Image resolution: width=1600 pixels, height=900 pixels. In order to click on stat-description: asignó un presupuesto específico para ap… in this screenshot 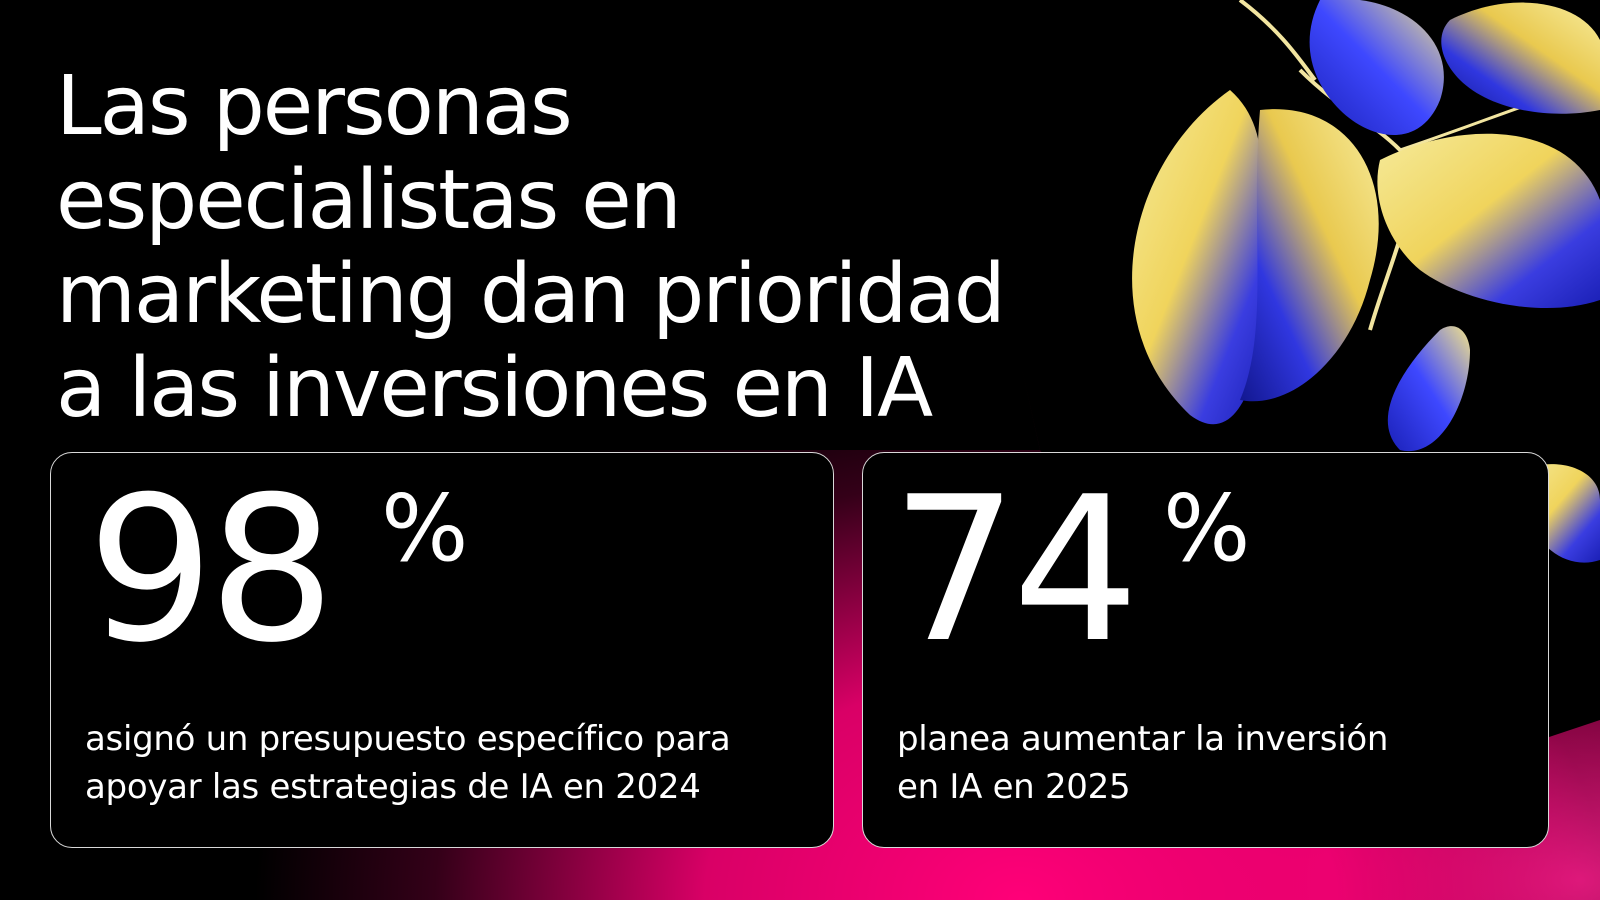, I will do `click(445, 763)`.